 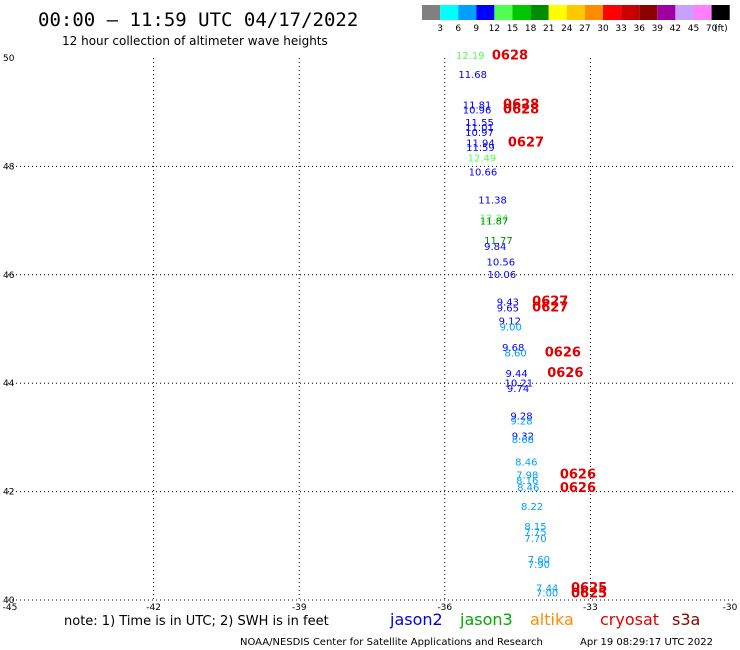 What do you see at coordinates (482, 159) in the screenshot?
I see `wave-height-point: 12.49` at bounding box center [482, 159].